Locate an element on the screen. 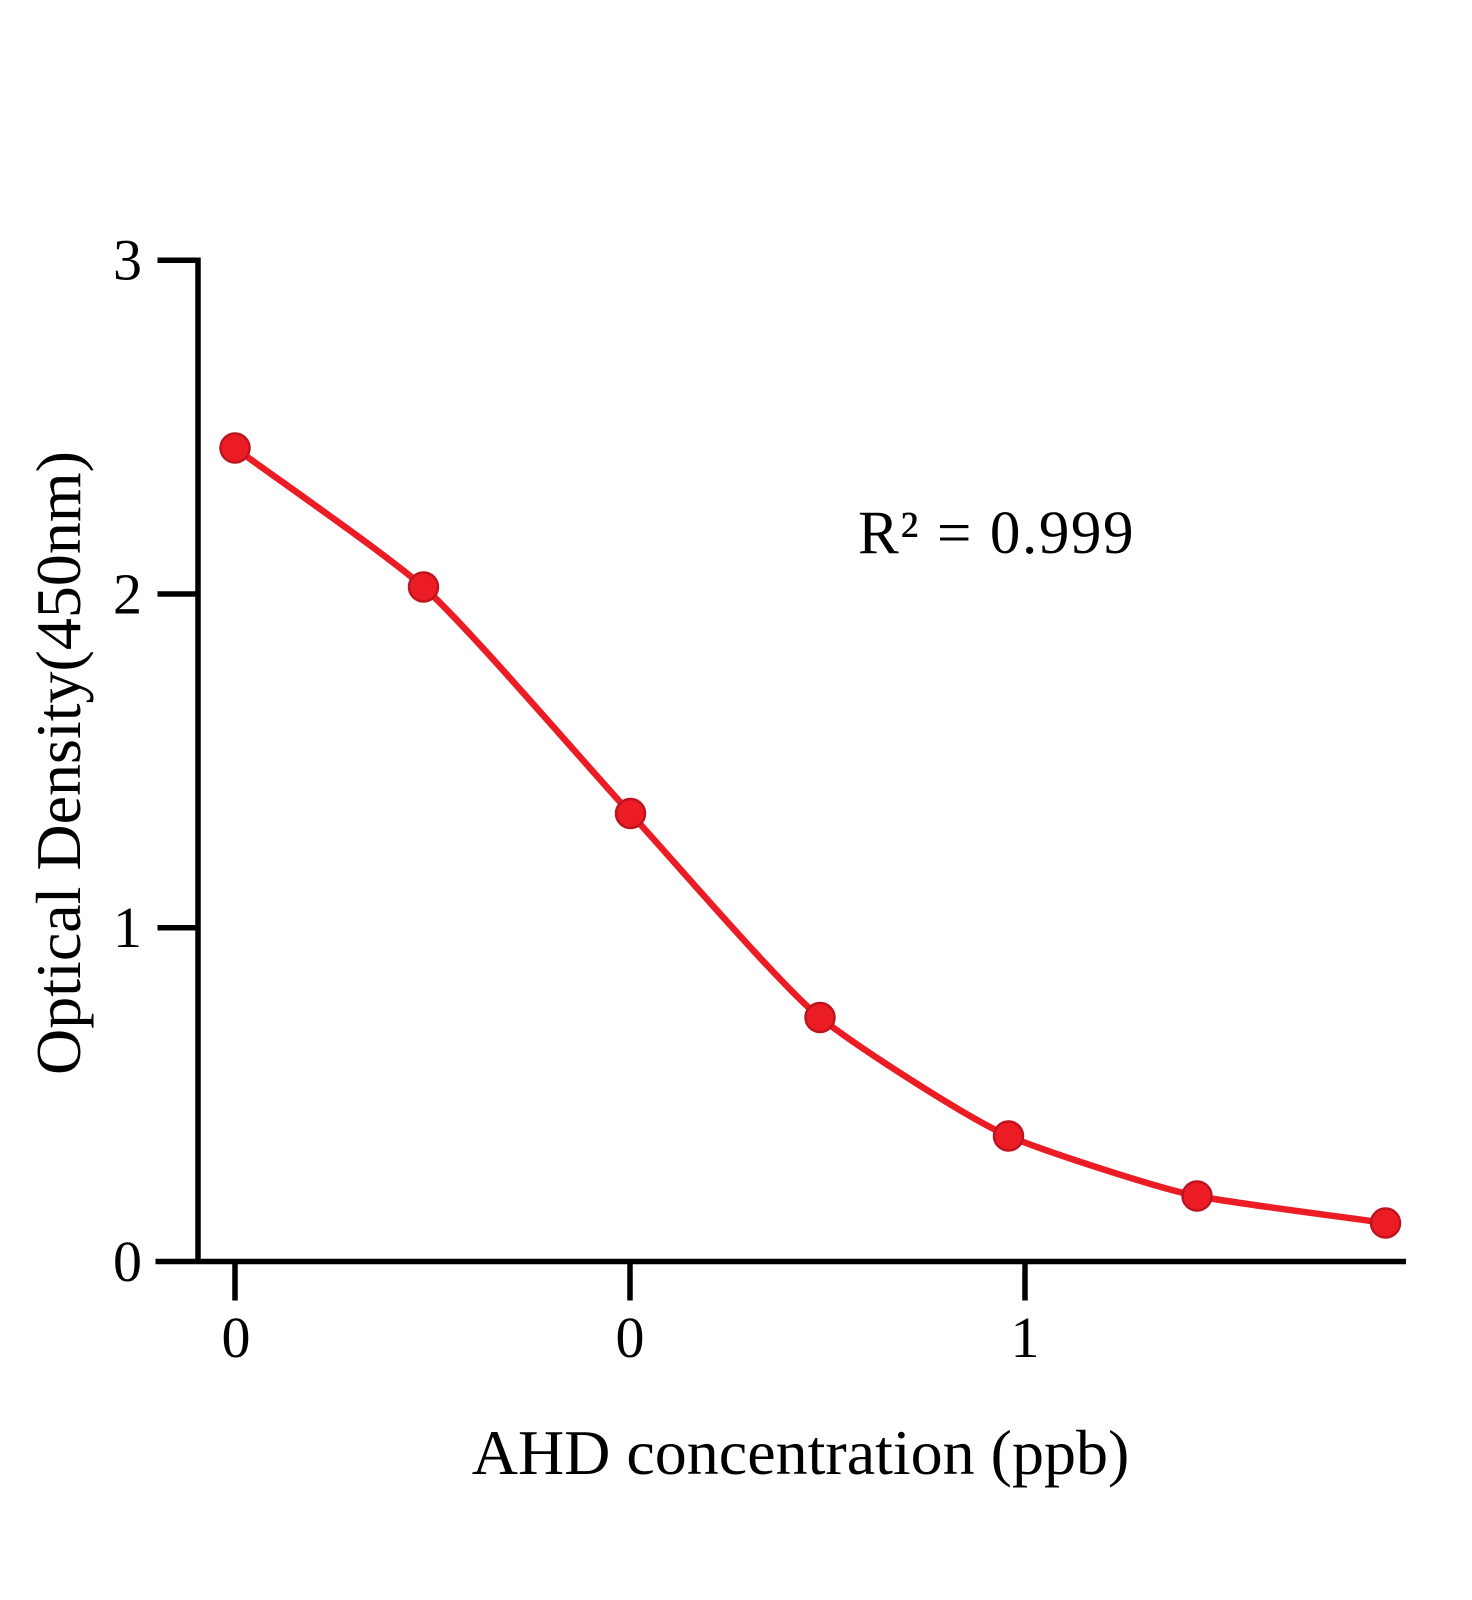  svg-text: 3 is located at coordinates (127, 260).